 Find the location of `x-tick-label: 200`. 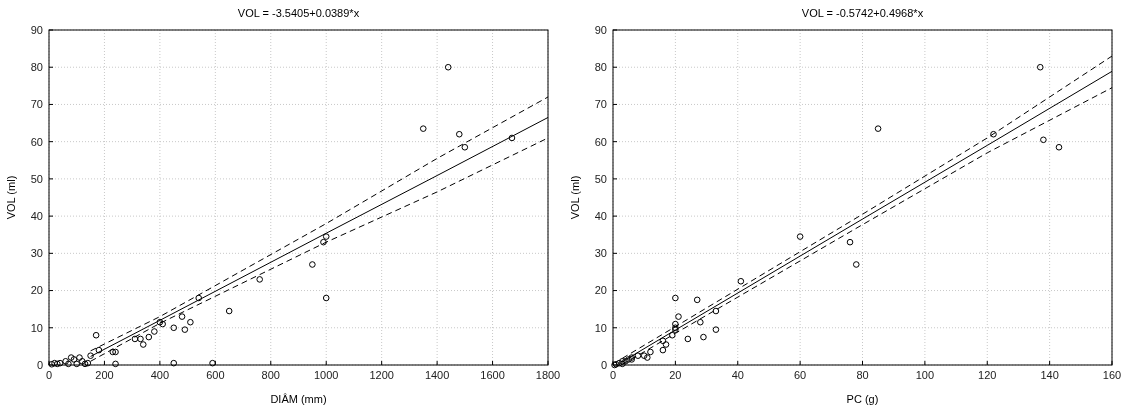

x-tick-label: 200 is located at coordinates (104, 375).